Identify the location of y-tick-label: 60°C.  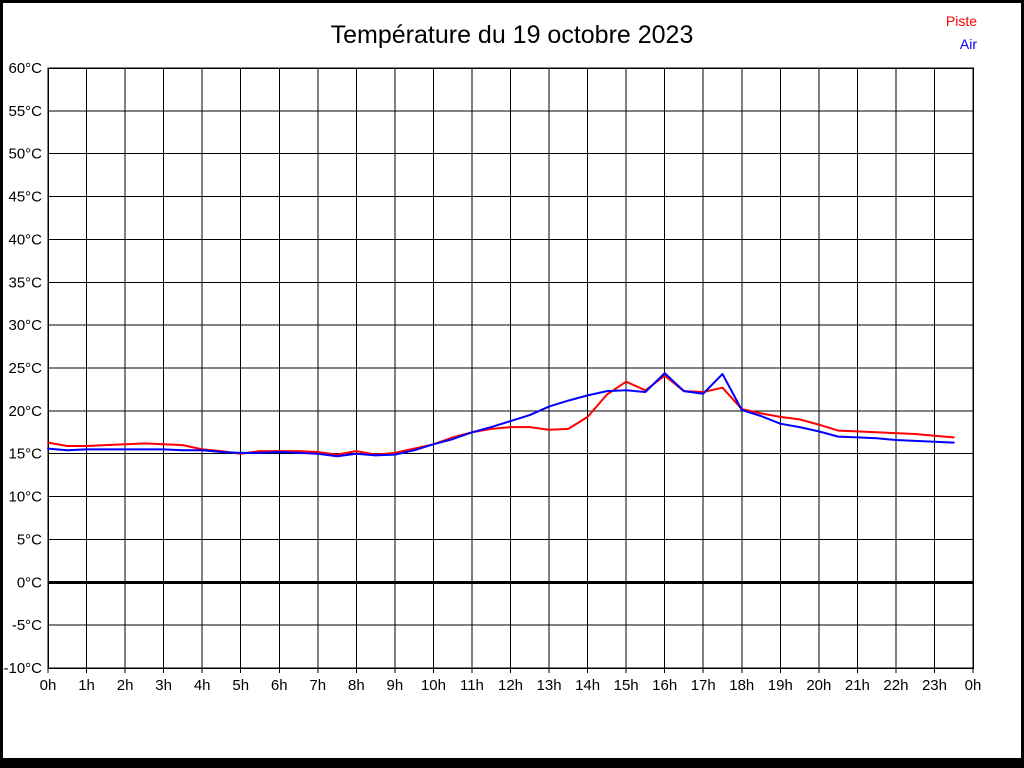
(25, 68).